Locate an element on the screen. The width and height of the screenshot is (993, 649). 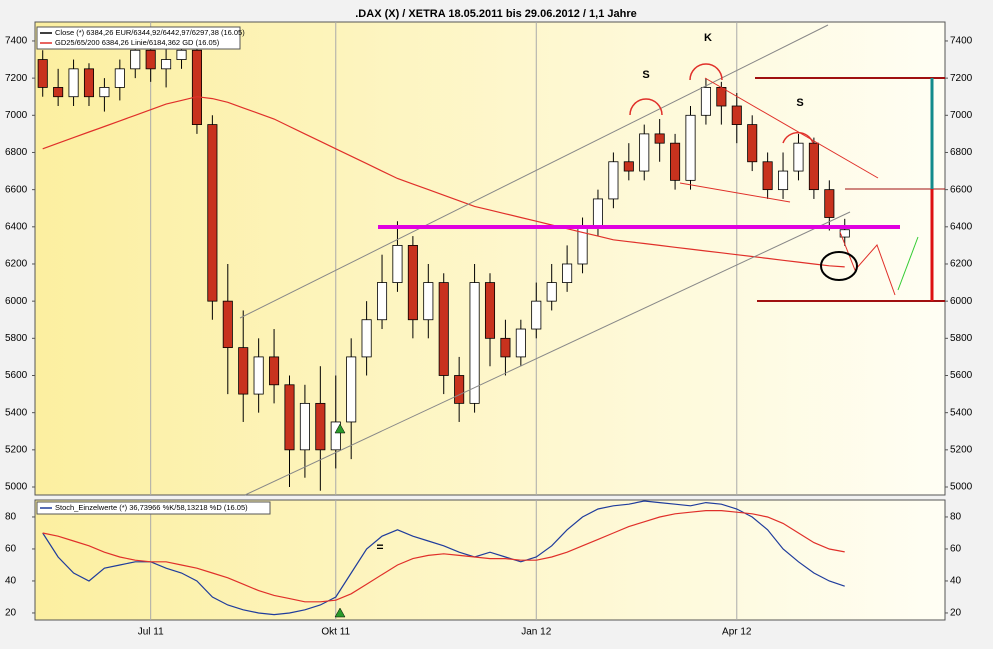
signal-label: = is located at coordinates (379, 547).